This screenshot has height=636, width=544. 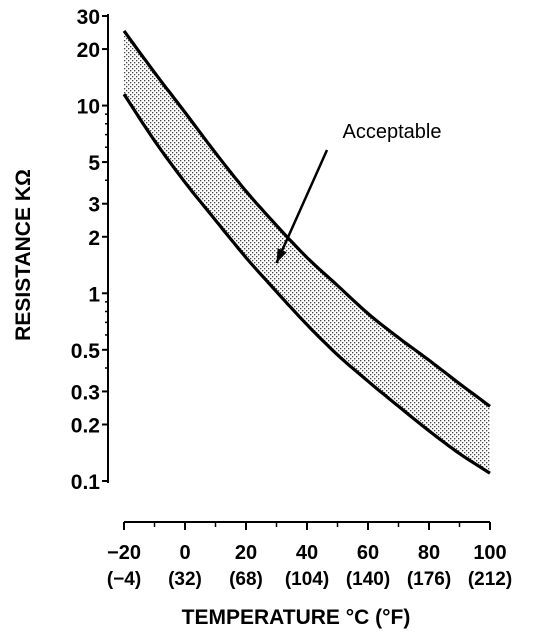 I want to click on y-tick-label: 0.5, so click(x=86, y=351).